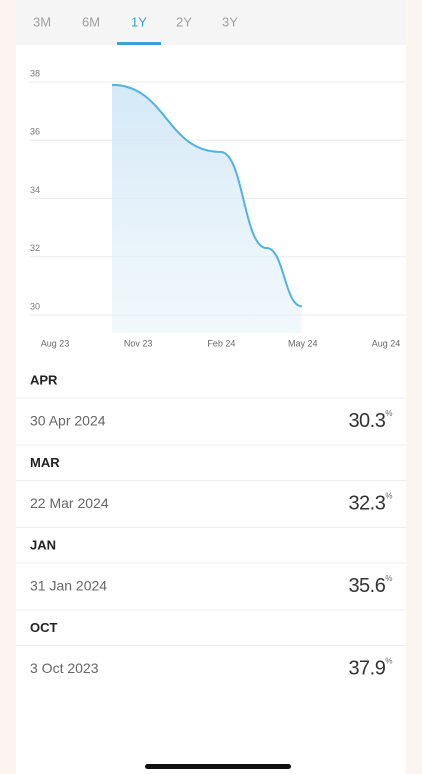 The height and width of the screenshot is (774, 422). I want to click on tab: 6M, so click(91, 21).